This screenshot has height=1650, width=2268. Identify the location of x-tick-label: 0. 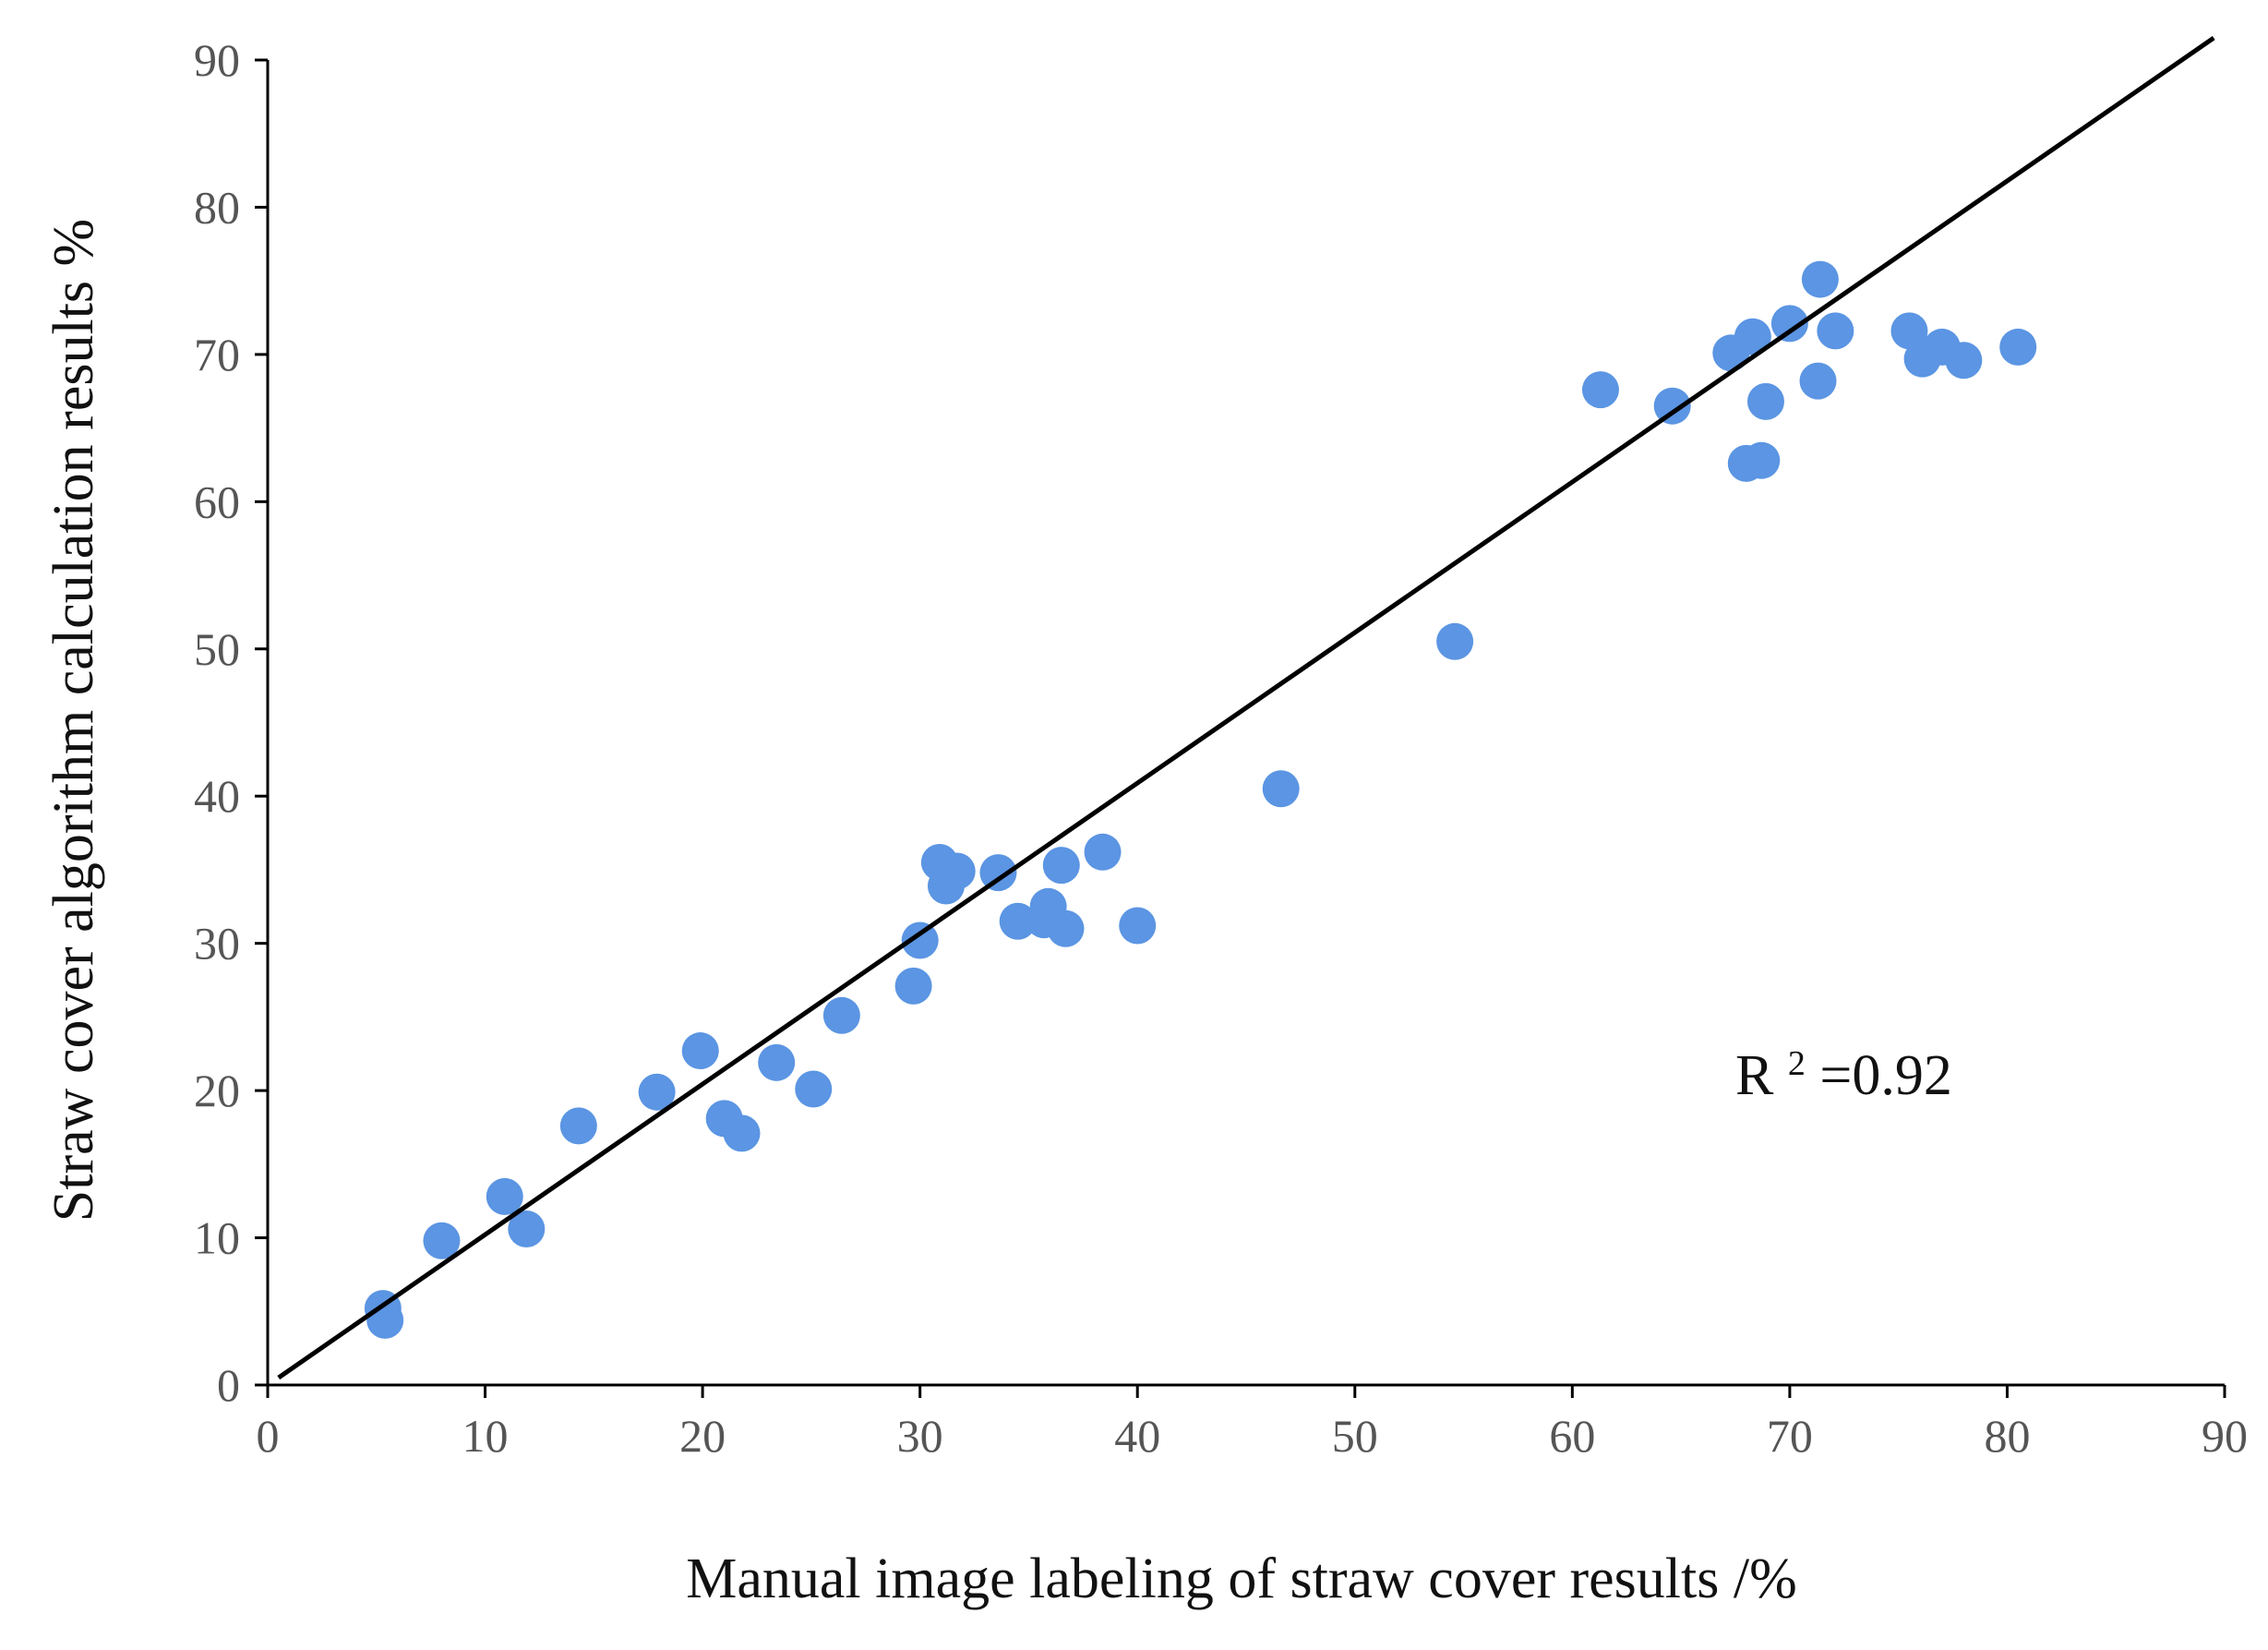
(268, 1436).